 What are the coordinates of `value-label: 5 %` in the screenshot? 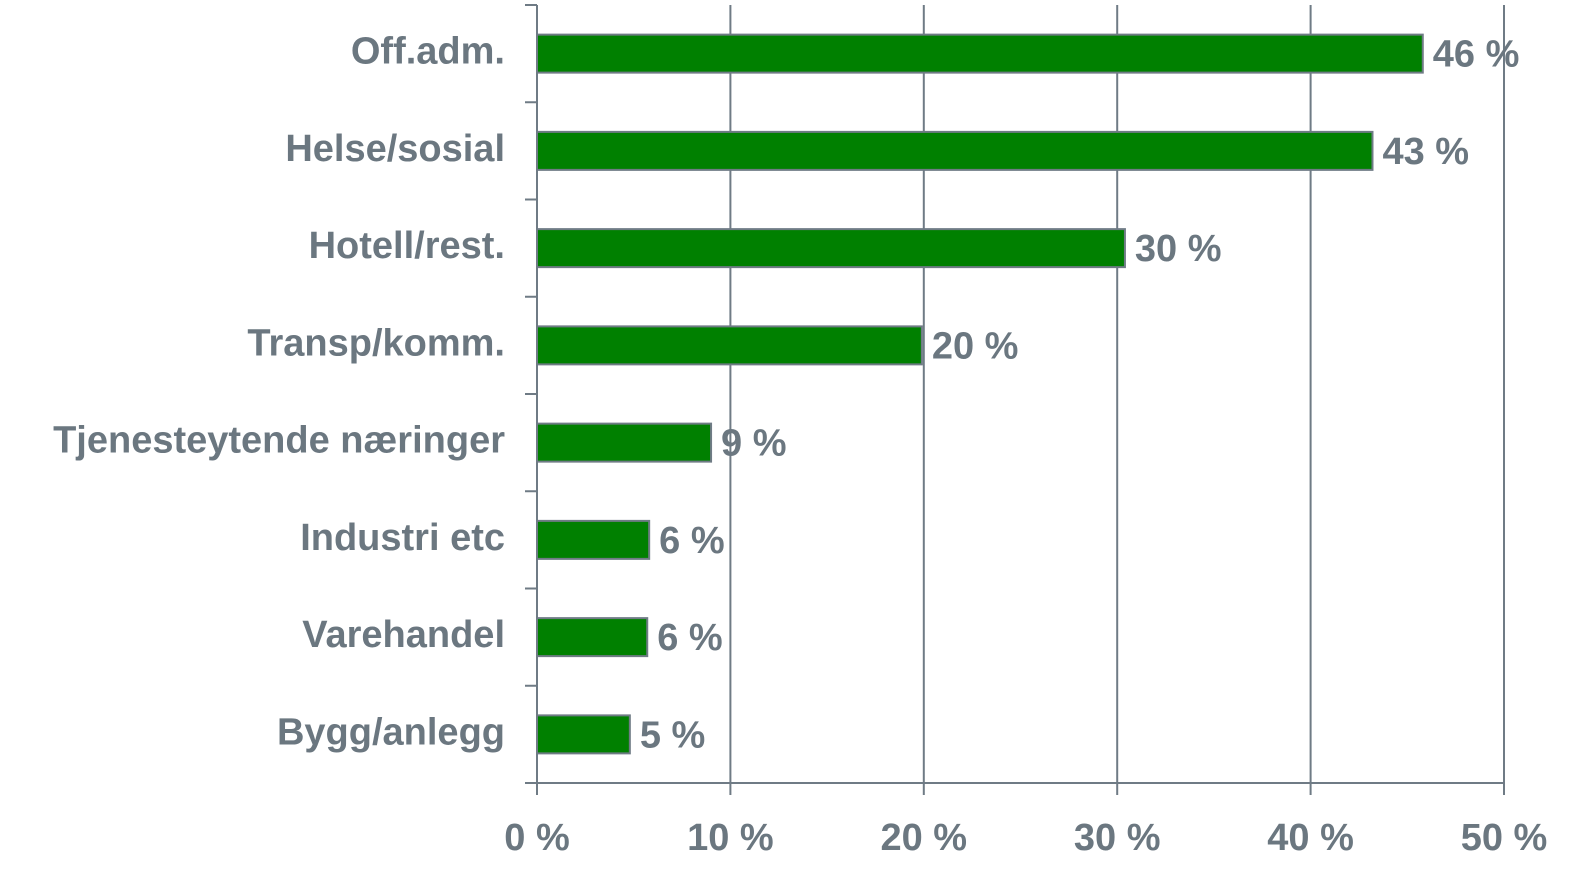 It's located at (672, 735).